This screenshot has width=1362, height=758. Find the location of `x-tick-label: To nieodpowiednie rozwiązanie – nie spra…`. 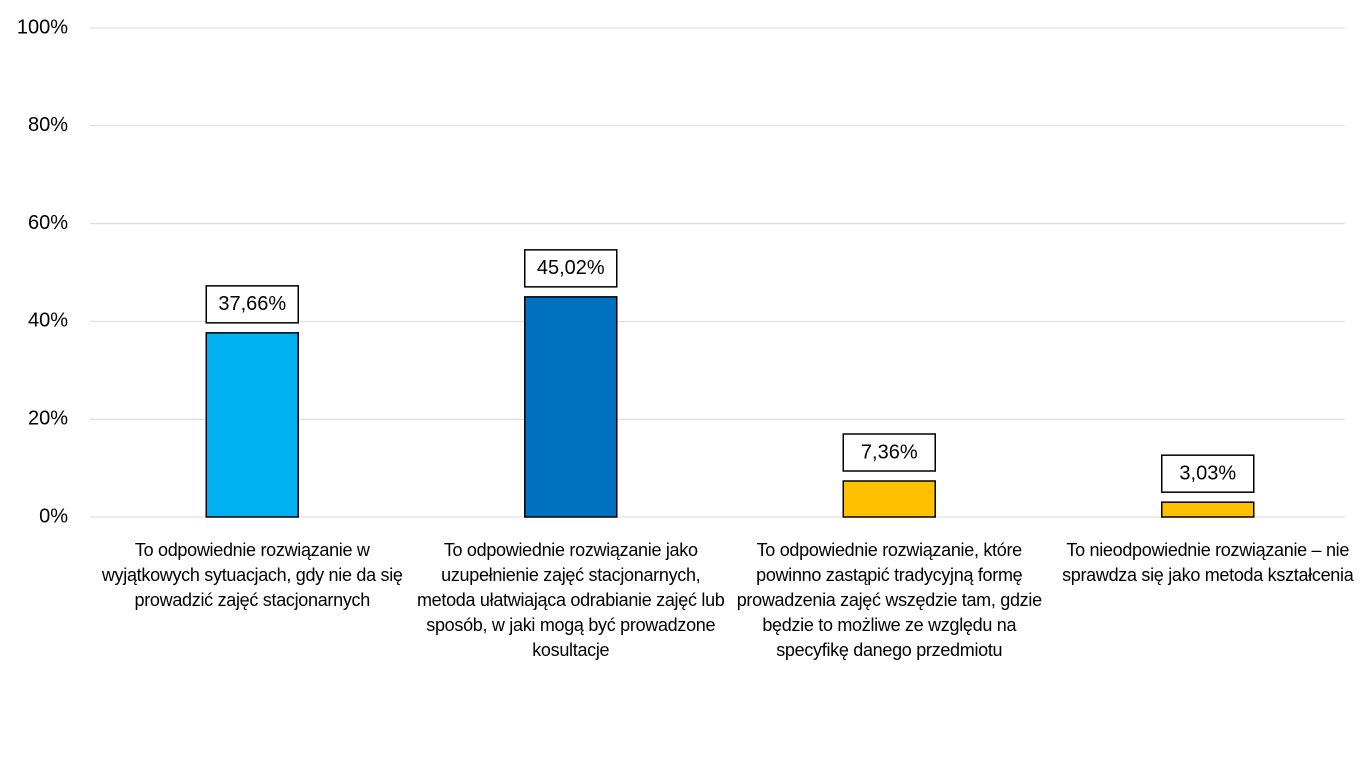

x-tick-label: To nieodpowiednie rozwiązanie – nie spra… is located at coordinates (1208, 562).